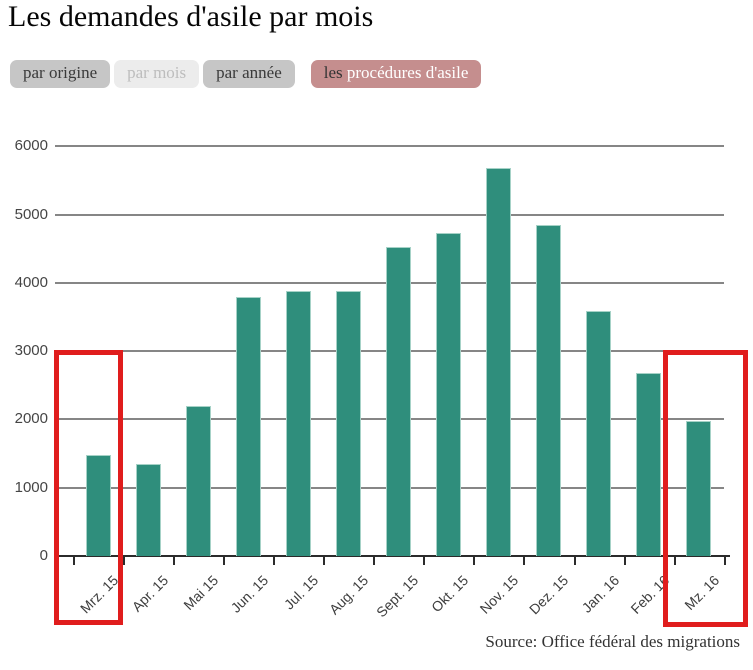 The image size is (753, 670). Describe the element at coordinates (31, 282) in the screenshot. I see `y-axis-label-4000: 4000` at that location.